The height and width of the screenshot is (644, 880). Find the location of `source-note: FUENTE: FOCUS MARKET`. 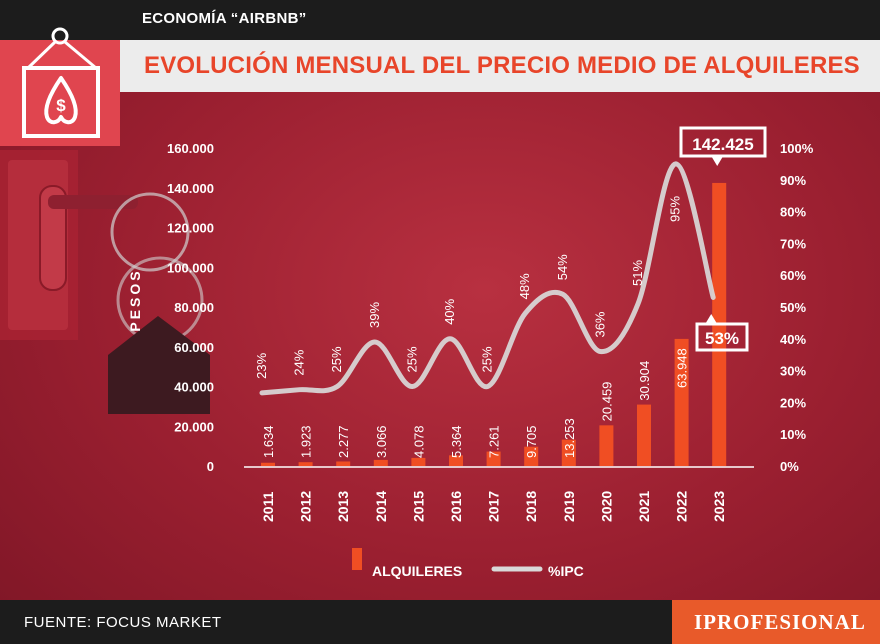

source-note: FUENTE: FOCUS MARKET is located at coordinates (123, 622).